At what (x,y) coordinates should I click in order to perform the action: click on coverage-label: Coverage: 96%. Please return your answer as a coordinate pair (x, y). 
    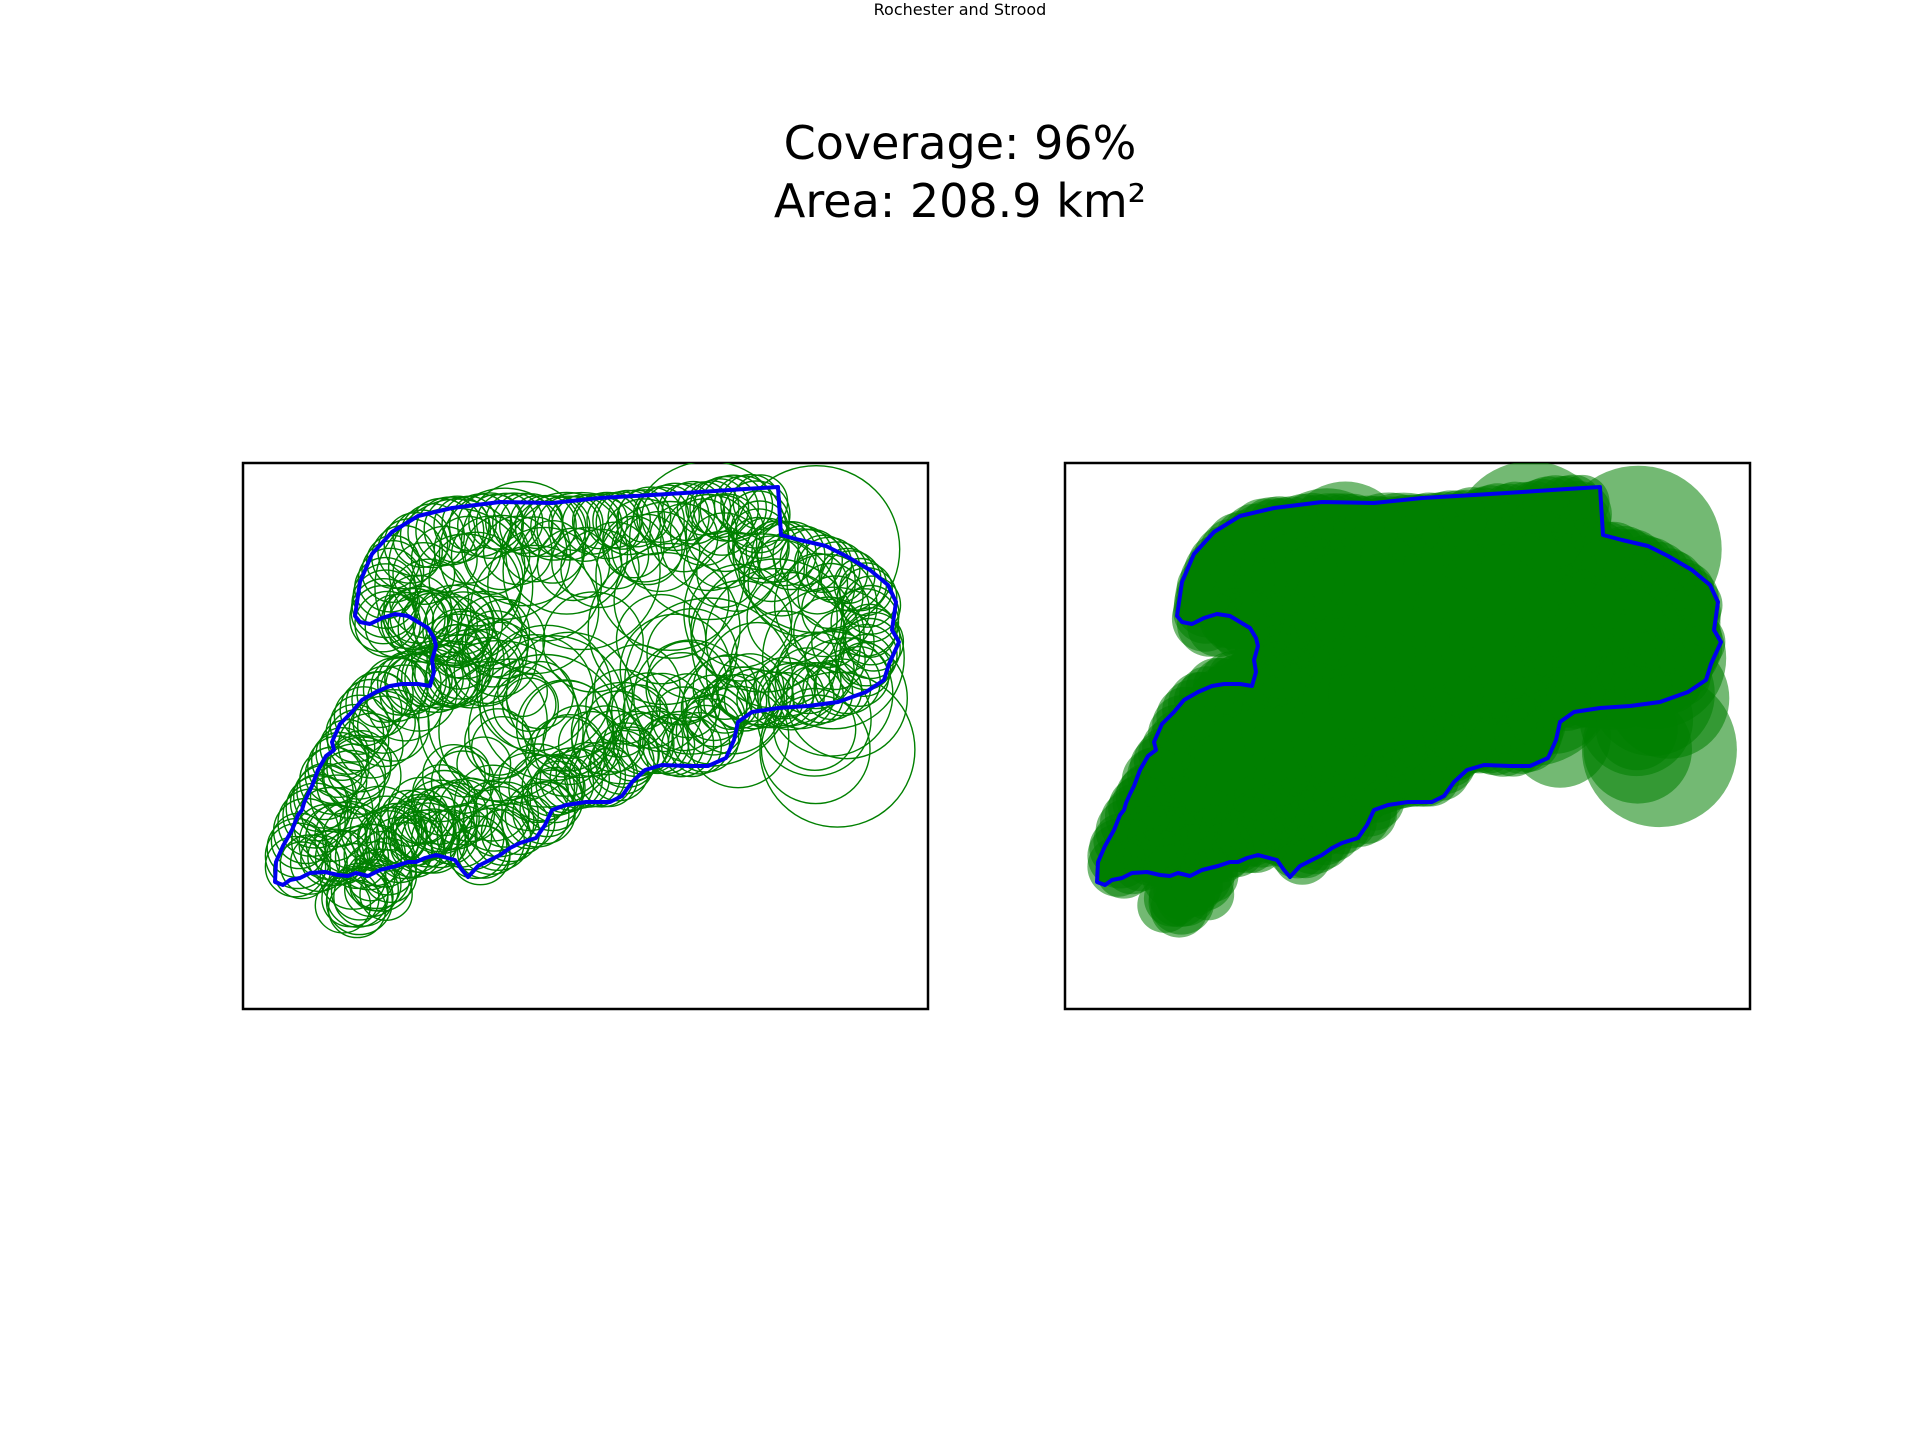
    Looking at the image, I should click on (960, 143).